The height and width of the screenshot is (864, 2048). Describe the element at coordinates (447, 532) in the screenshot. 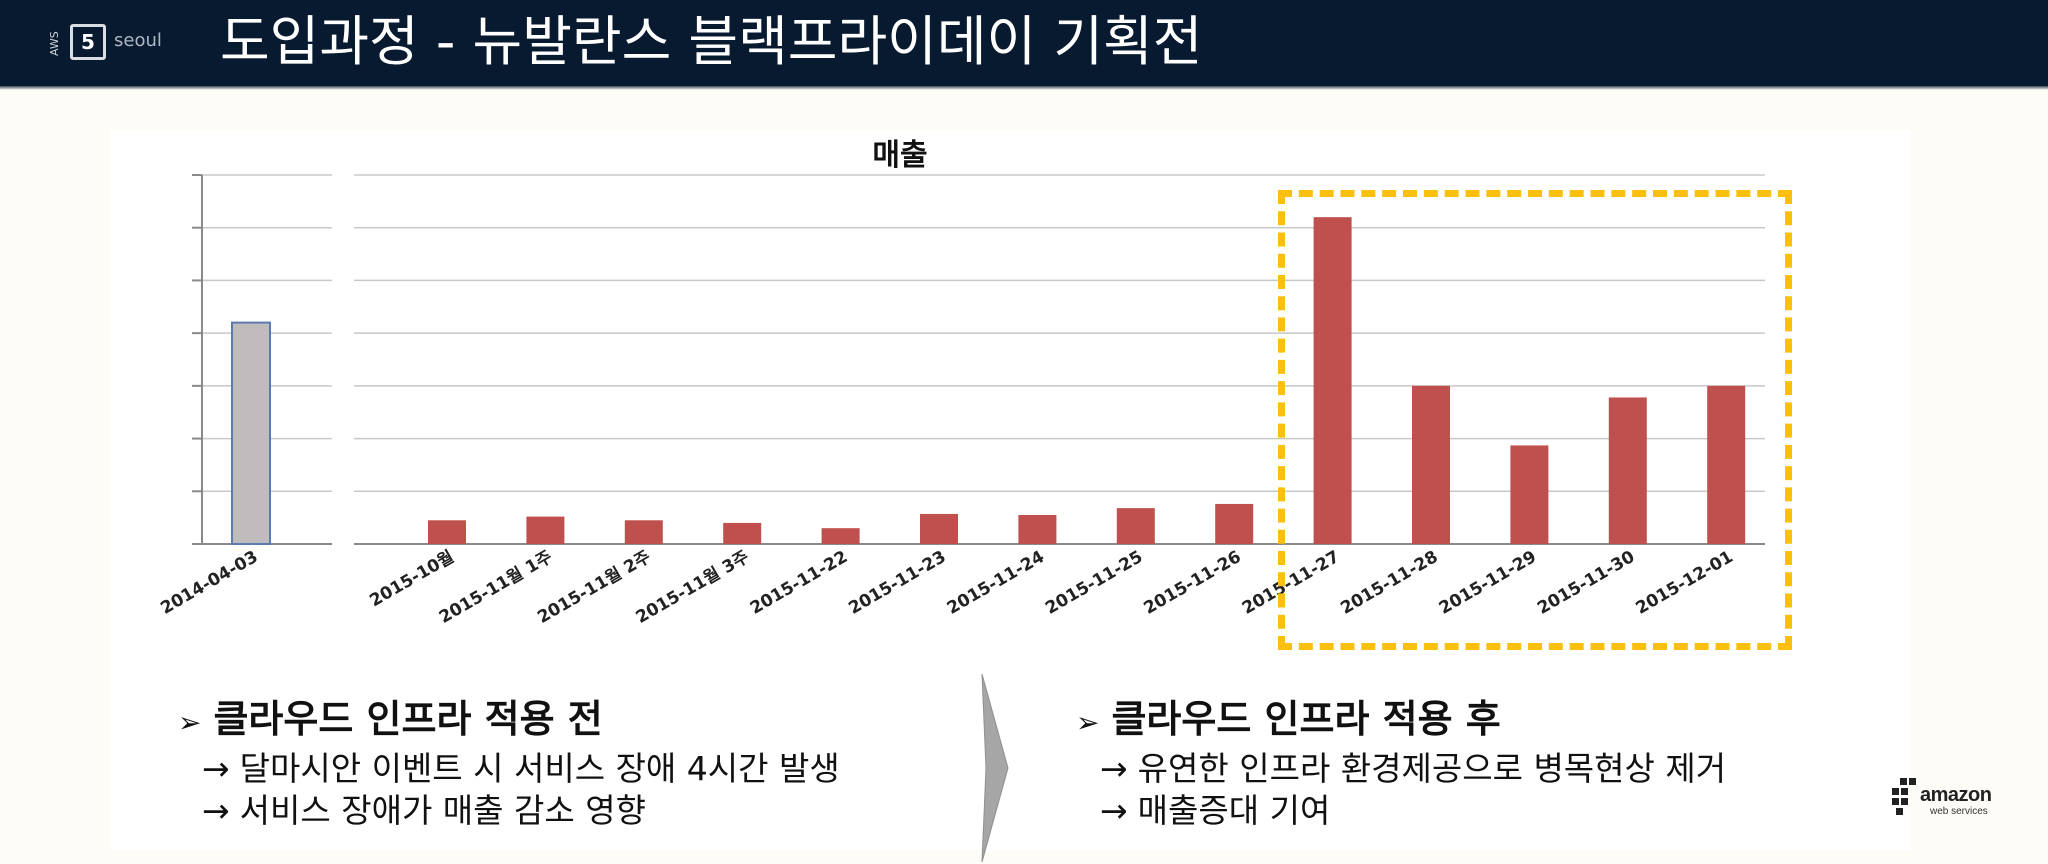

I see `bar-2015-10월` at that location.